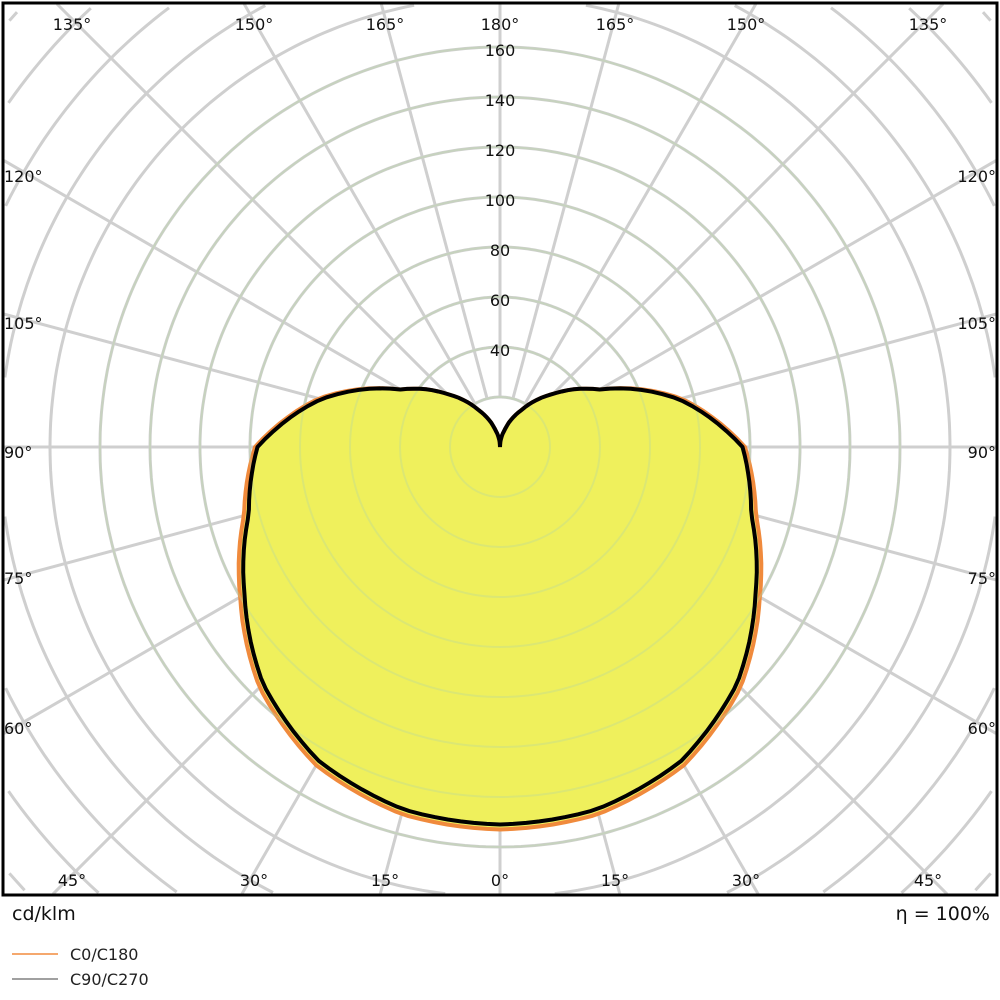  Describe the element at coordinates (500, 150) in the screenshot. I see `radial-tick-label: 120` at that location.